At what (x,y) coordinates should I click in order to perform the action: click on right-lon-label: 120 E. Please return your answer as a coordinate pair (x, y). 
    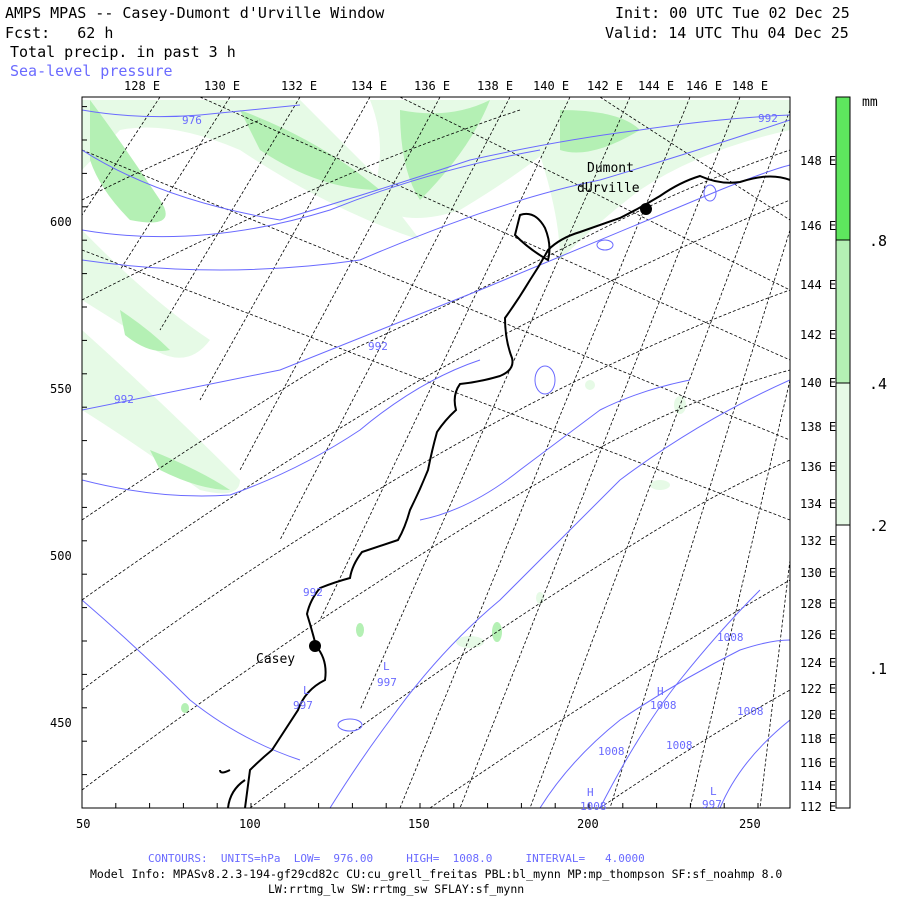
    Looking at the image, I should click on (818, 715).